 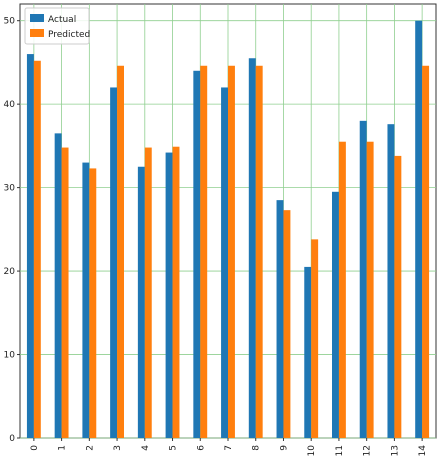 I want to click on x-tick-label: 12, so click(x=368, y=450).